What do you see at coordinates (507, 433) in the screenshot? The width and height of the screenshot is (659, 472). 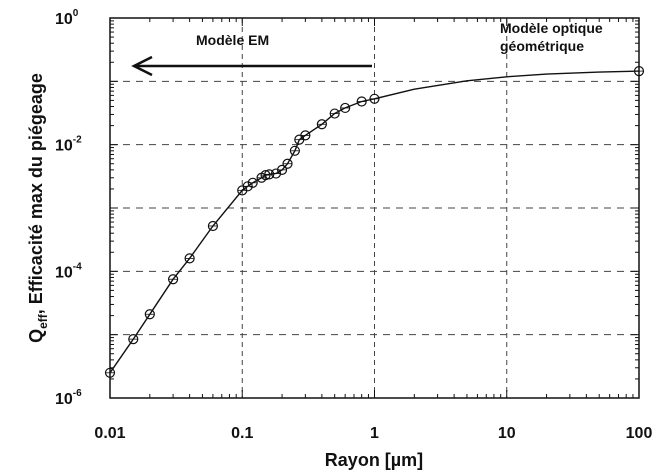 I see `x-tick-label: 10` at bounding box center [507, 433].